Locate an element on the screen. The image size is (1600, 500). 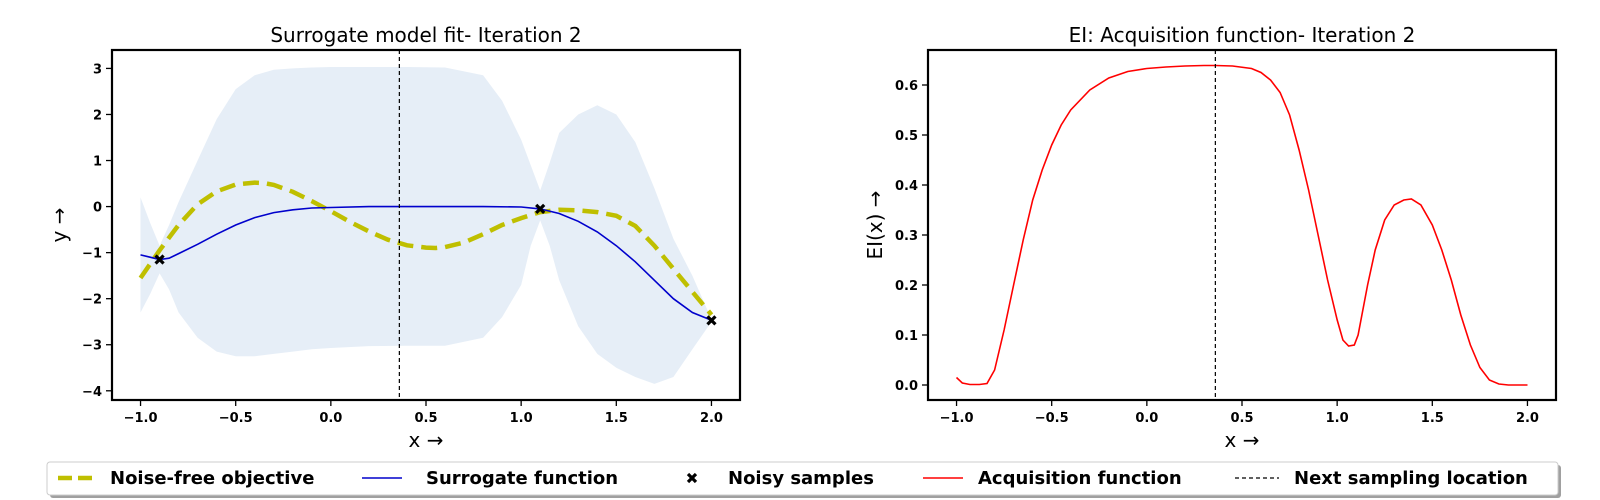
legend-label: Next sampling location is located at coordinates (1411, 478).